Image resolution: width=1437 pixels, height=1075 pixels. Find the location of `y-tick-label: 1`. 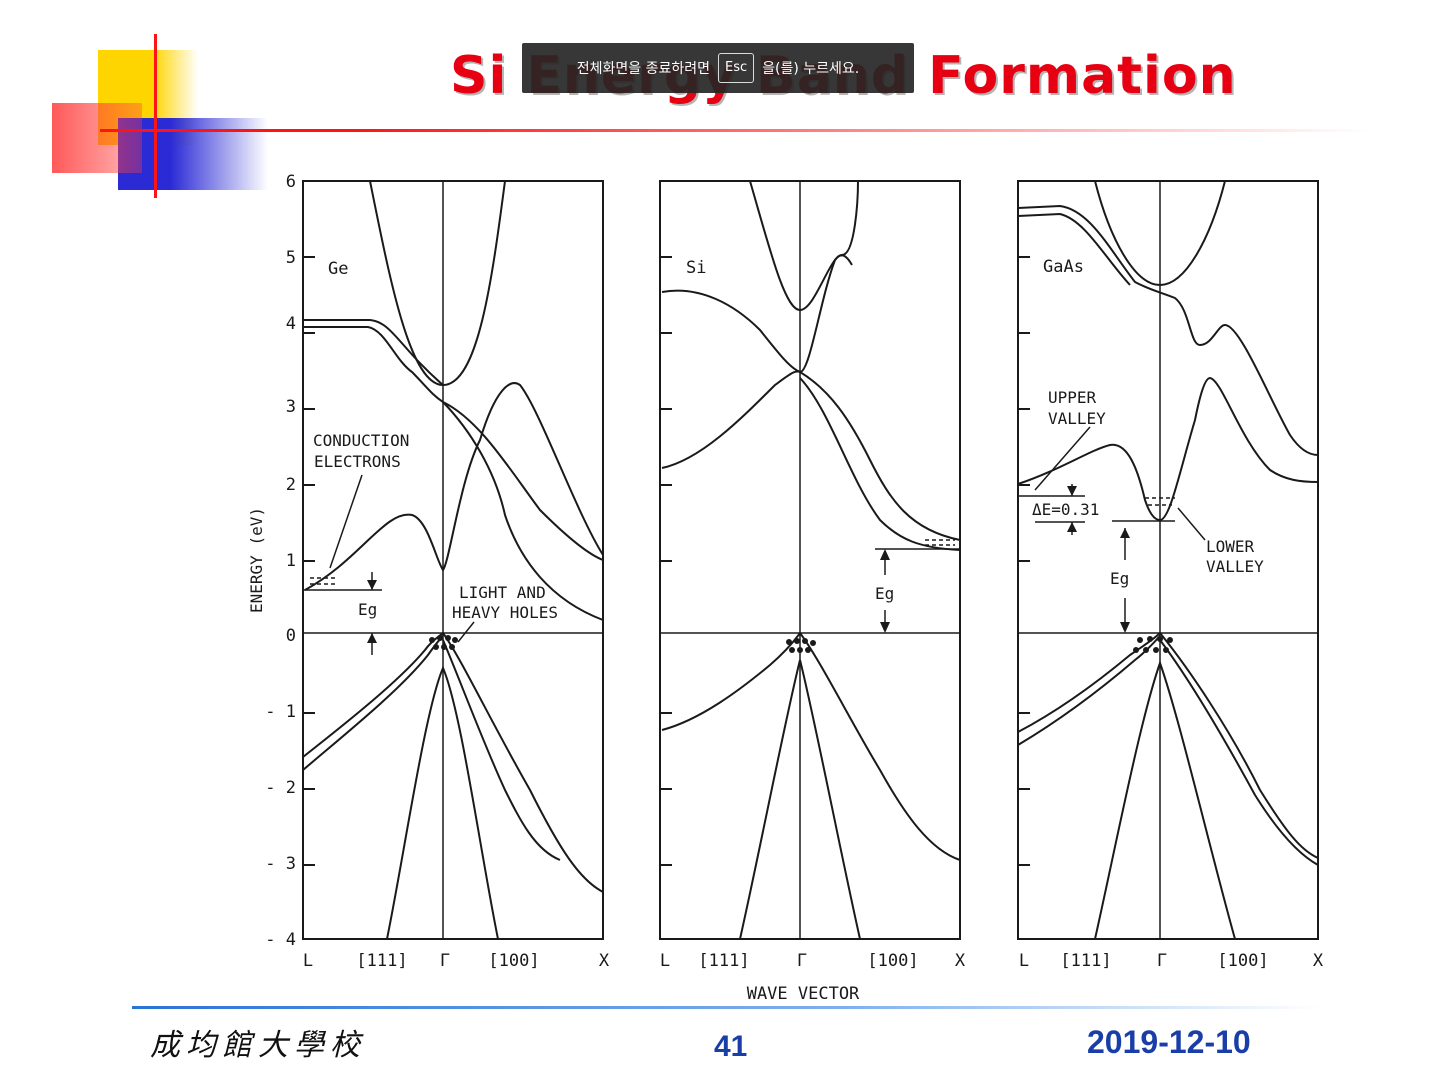

y-tick-label: 1 is located at coordinates (291, 561).